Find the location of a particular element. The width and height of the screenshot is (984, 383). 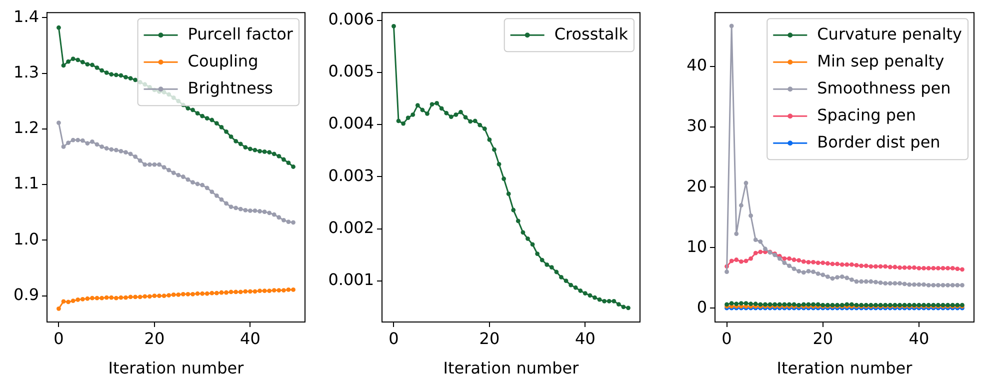

y-tick-label: 0.006 is located at coordinates (351, 19).